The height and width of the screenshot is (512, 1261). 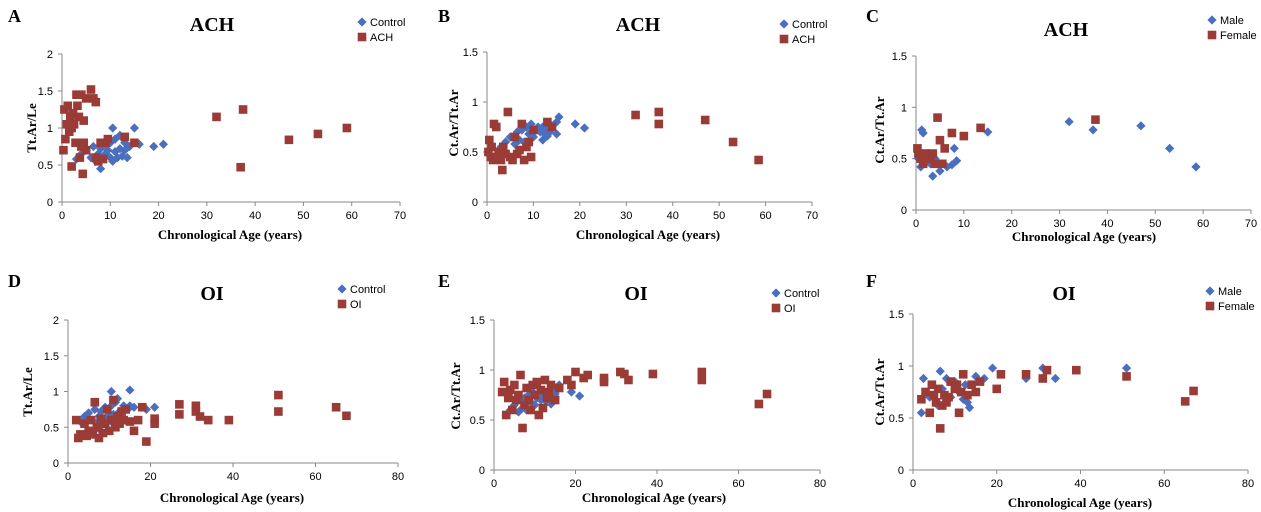 I want to click on y-tick-label: 0, so click(x=50, y=203).